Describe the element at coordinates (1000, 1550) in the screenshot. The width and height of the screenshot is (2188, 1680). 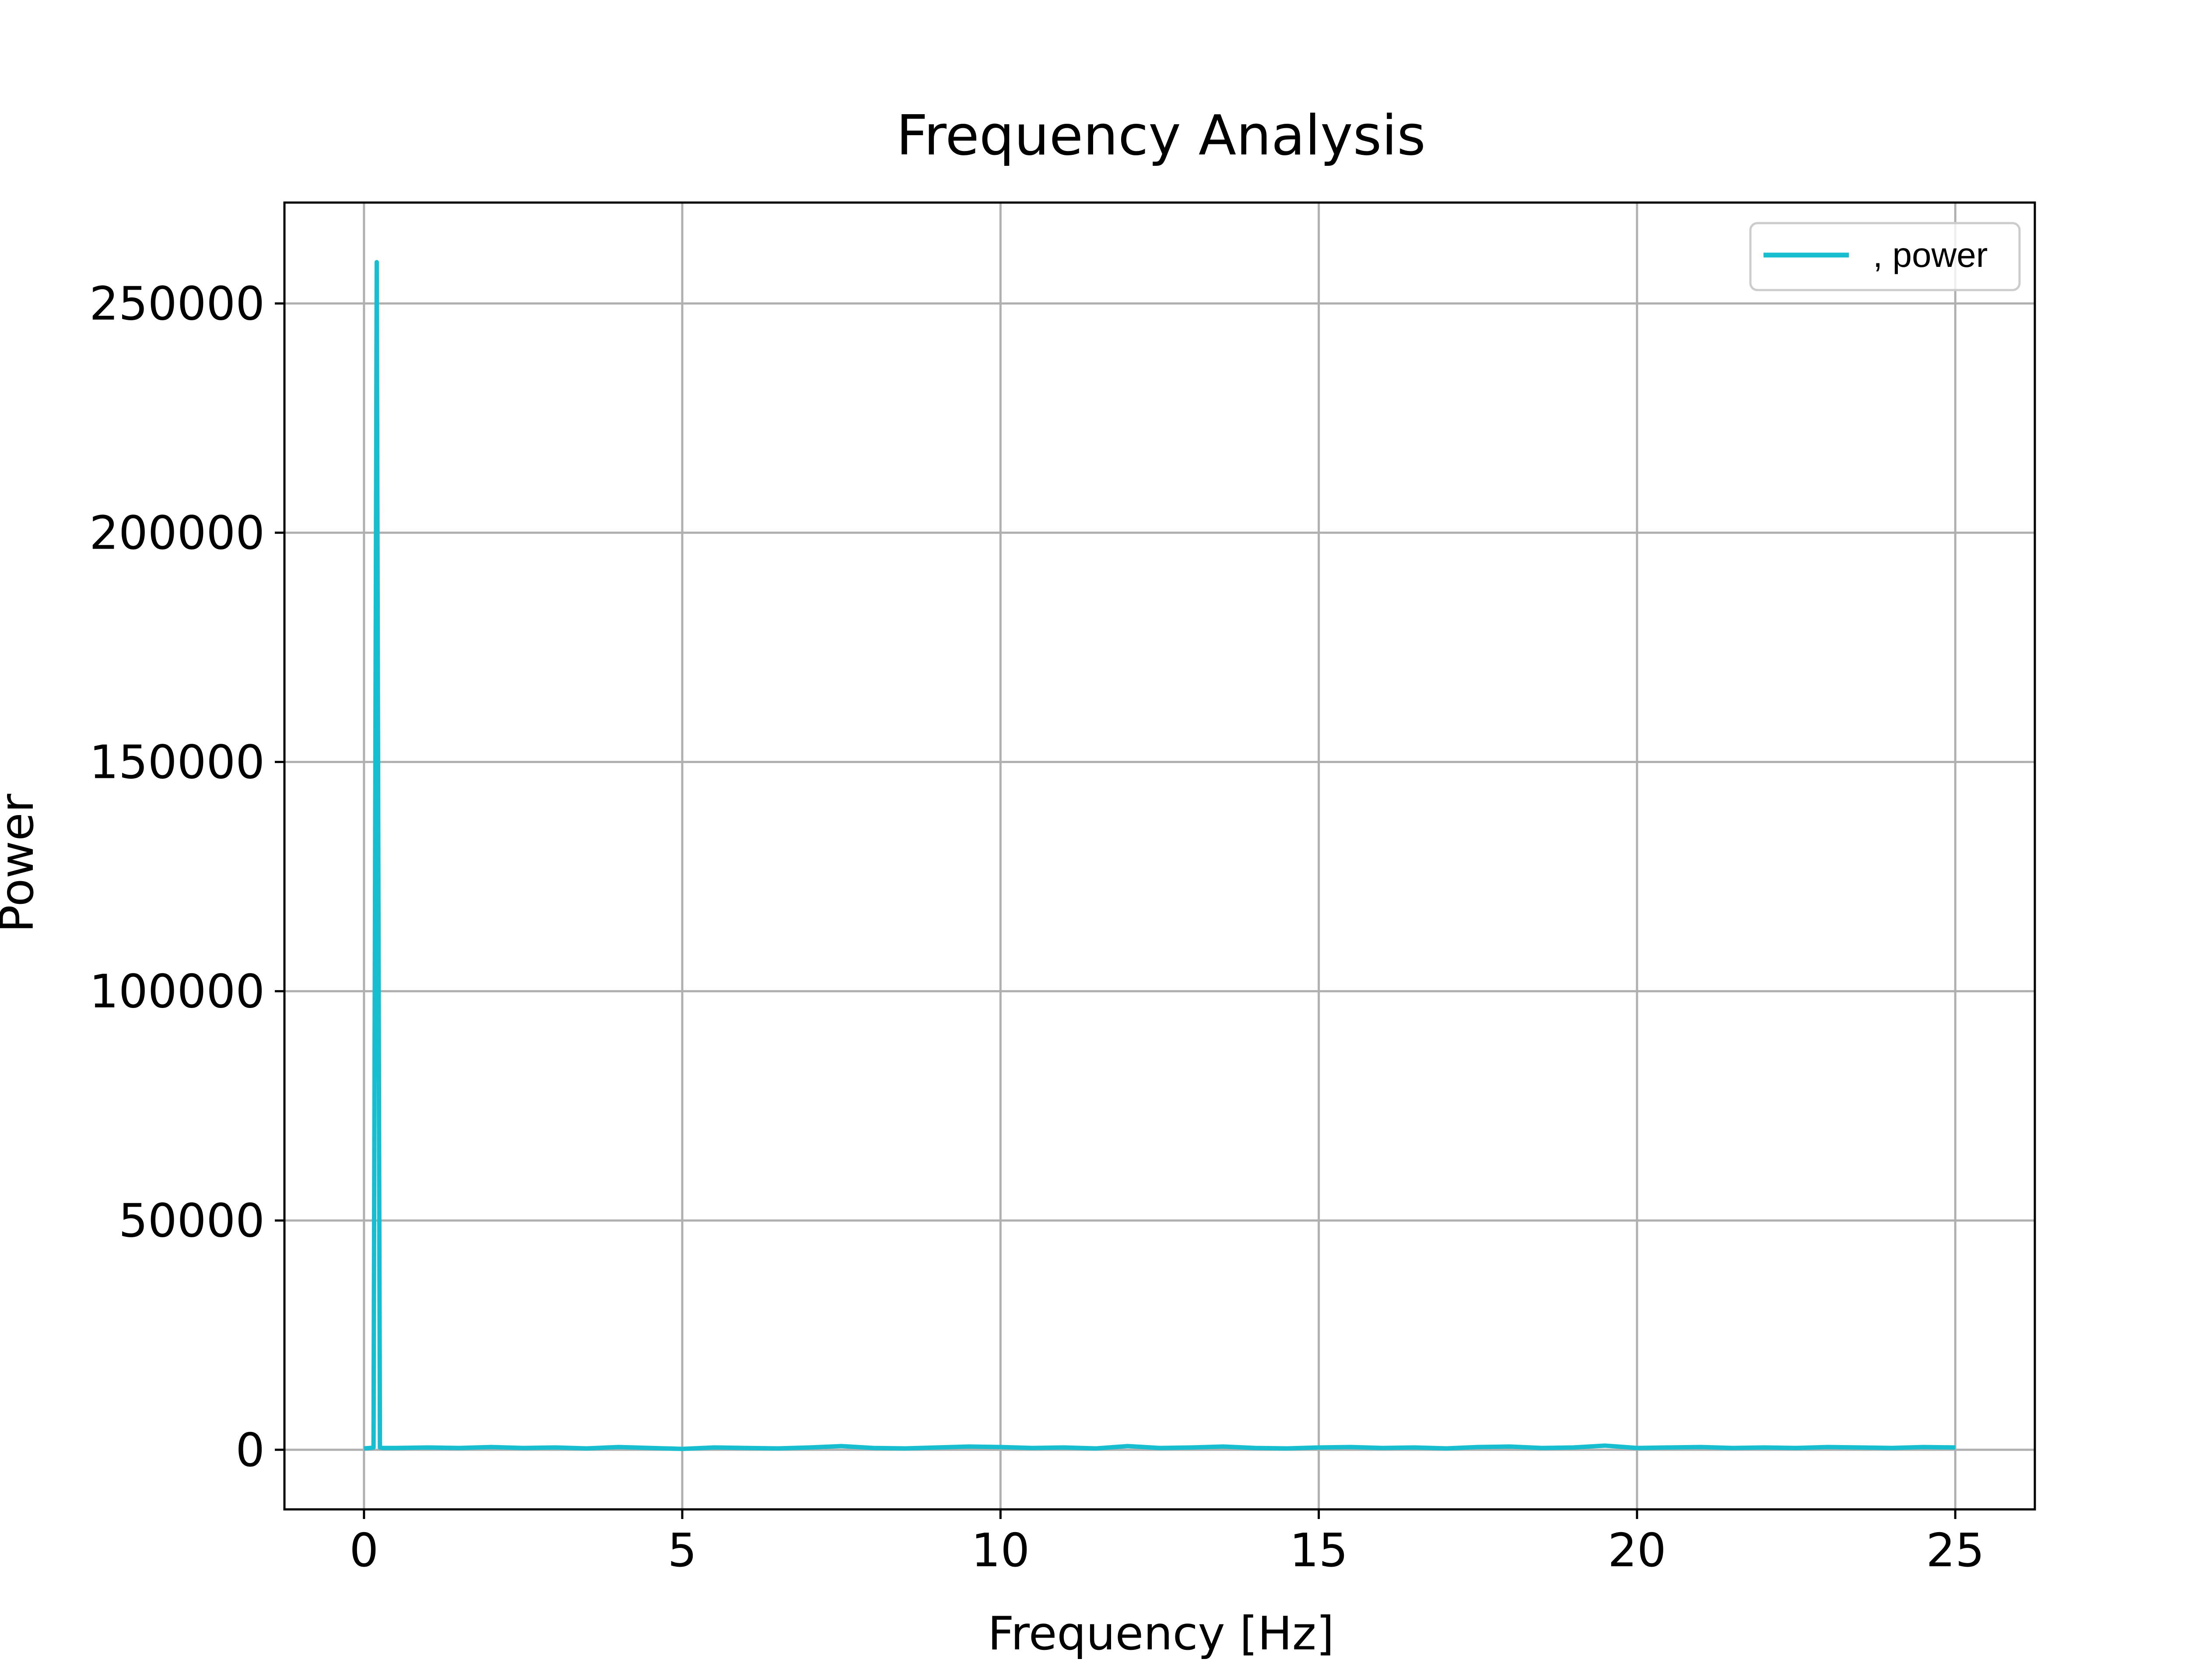
I see `x-tick-label: 10` at that location.